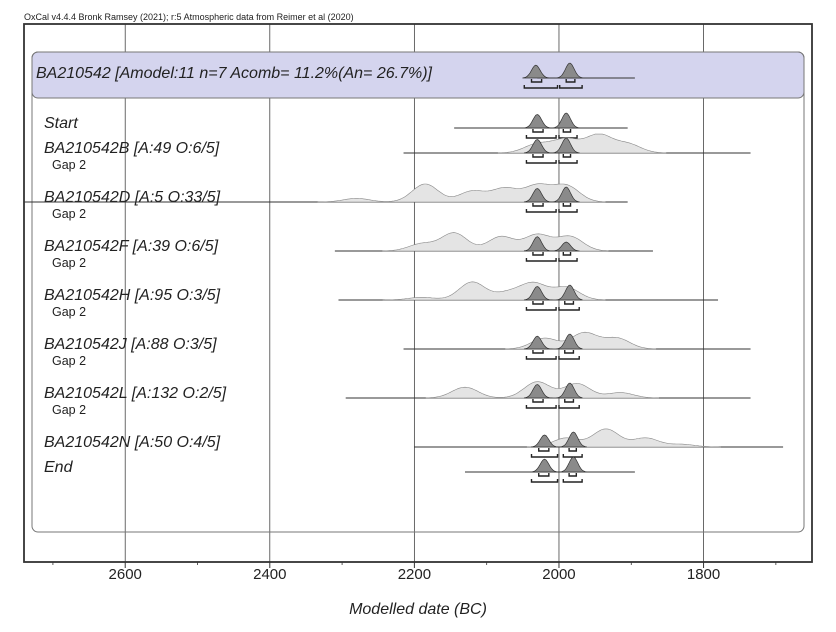 The height and width of the screenshot is (632, 836). What do you see at coordinates (59, 467) in the screenshot?
I see `row-label: End` at bounding box center [59, 467].